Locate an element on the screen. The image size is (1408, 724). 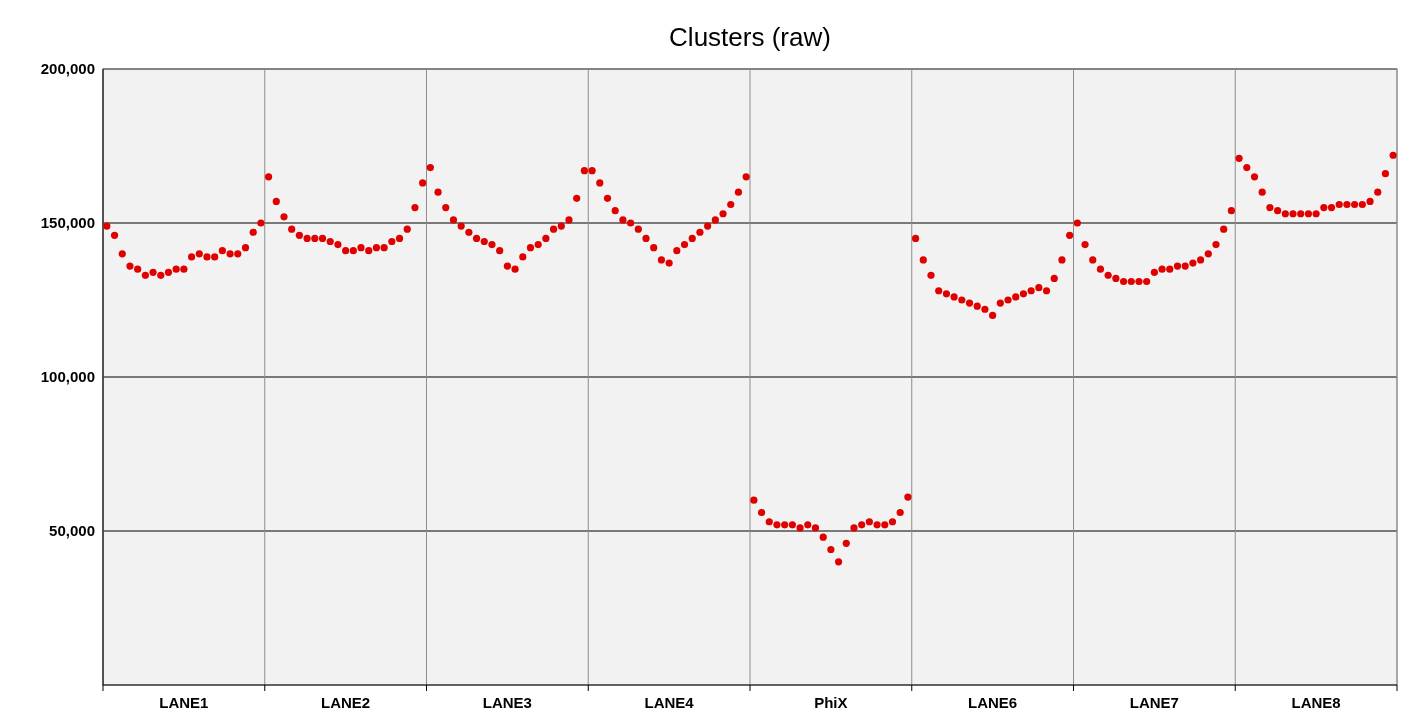
x-tick-label: PhiX is located at coordinates (831, 702).